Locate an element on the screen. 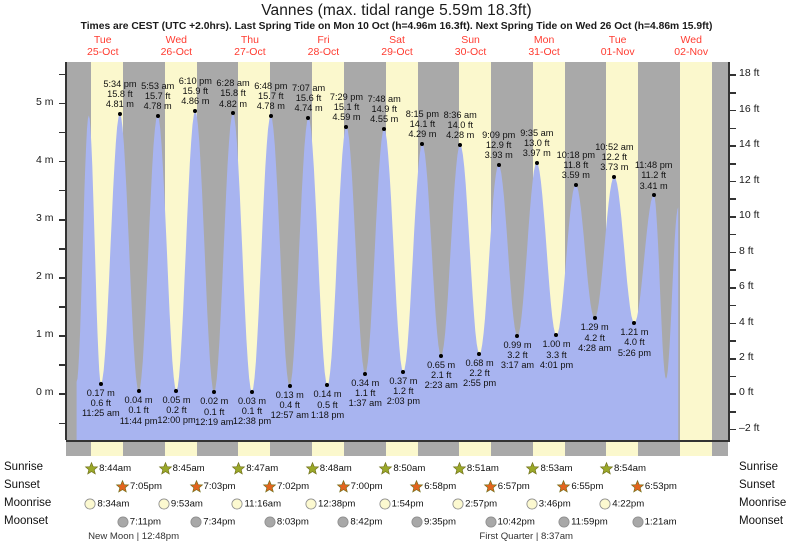  high-tide-5-line: 4.74 m is located at coordinates (308, 108).